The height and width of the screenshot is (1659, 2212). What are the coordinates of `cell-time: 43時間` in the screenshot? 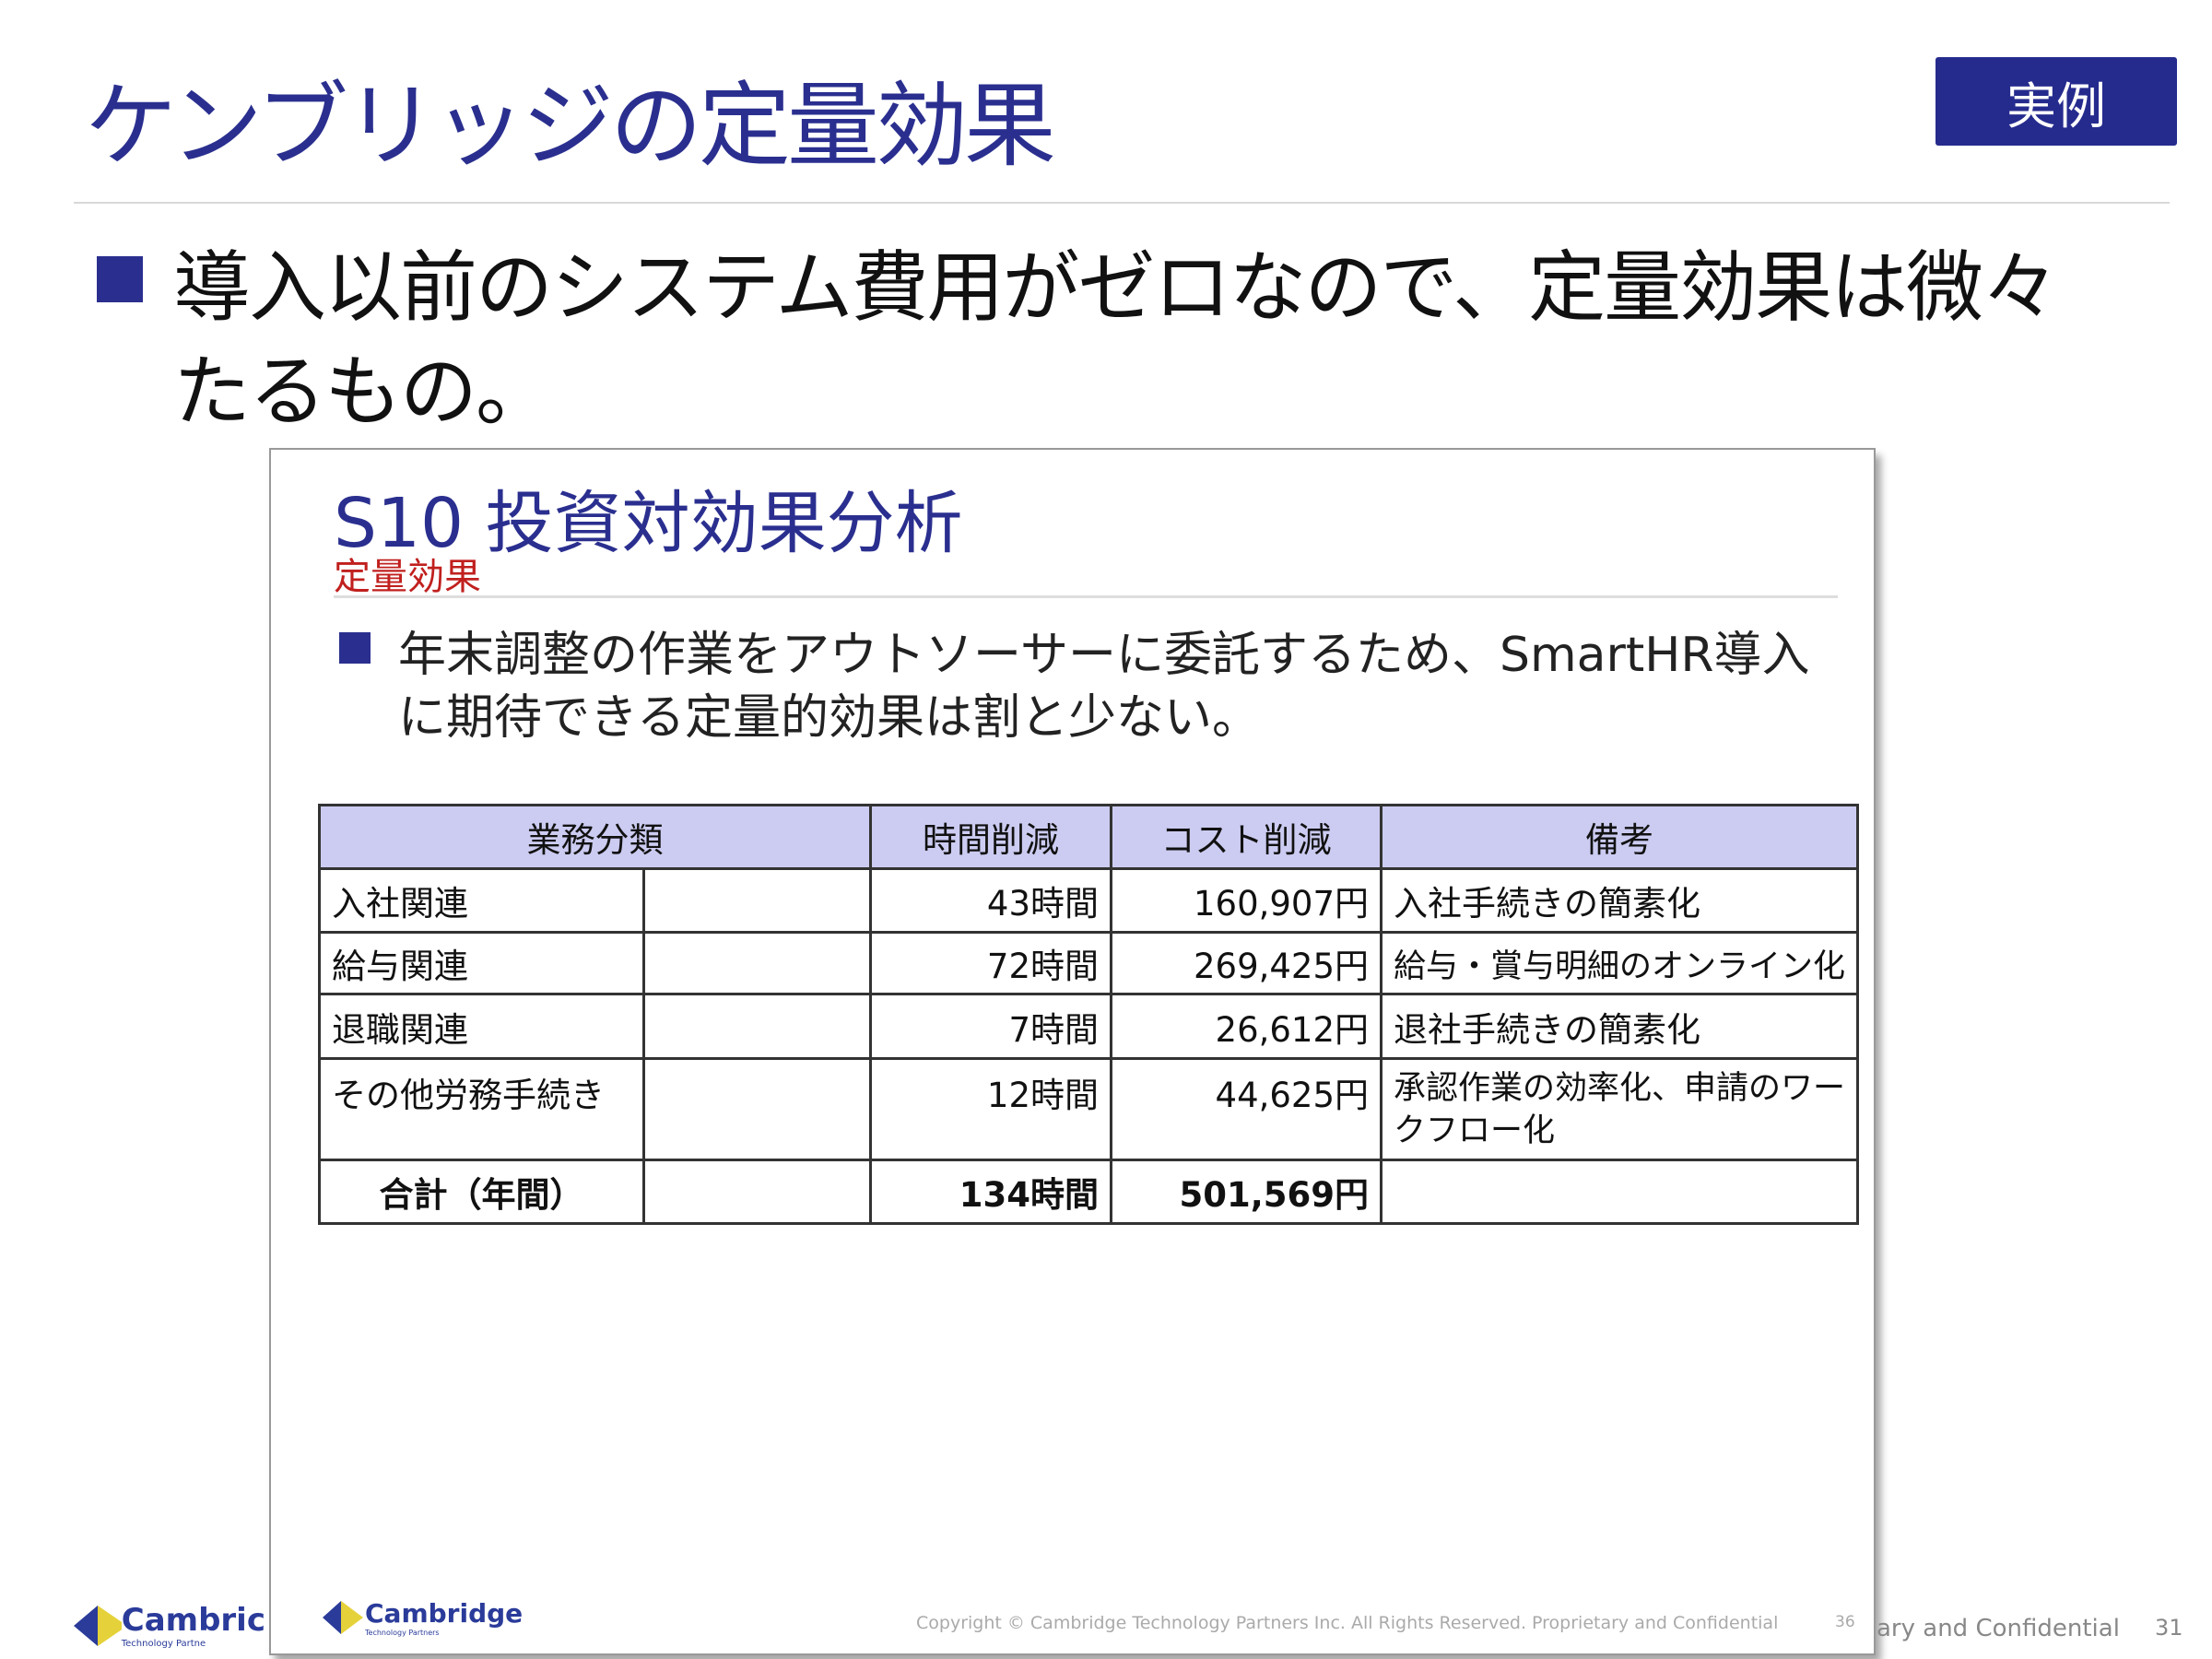 It's located at (990, 900).